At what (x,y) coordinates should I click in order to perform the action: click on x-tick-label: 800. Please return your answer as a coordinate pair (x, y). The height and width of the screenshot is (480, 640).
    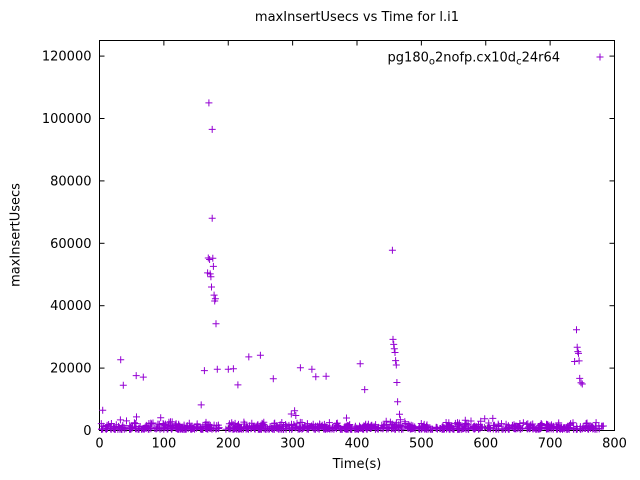
    Looking at the image, I should click on (614, 444).